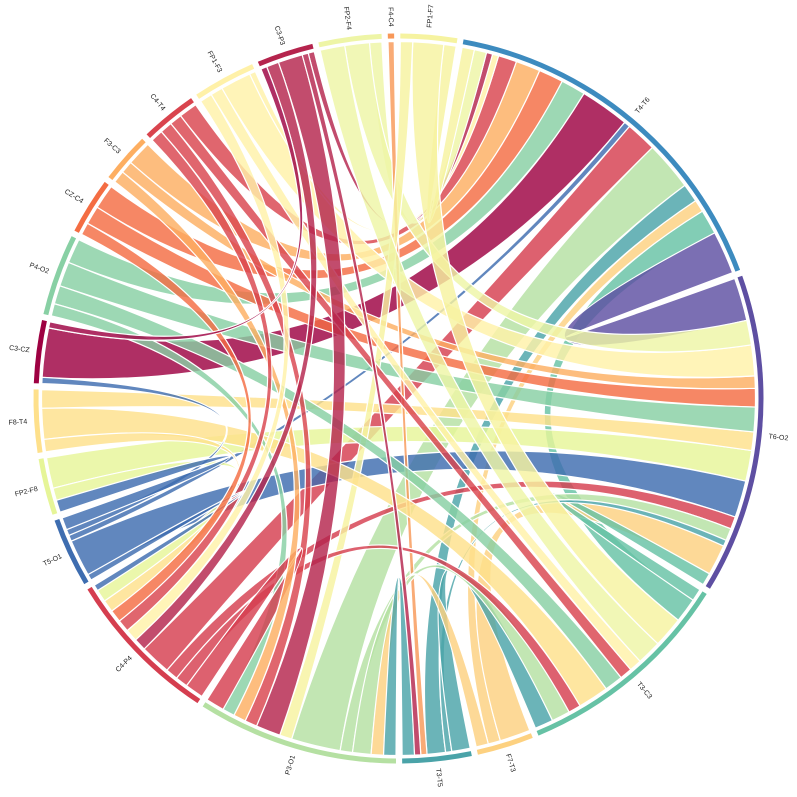 This screenshot has height=797, width=797. Describe the element at coordinates (20, 350) in the screenshot. I see `node-label: C3-CZ` at that location.